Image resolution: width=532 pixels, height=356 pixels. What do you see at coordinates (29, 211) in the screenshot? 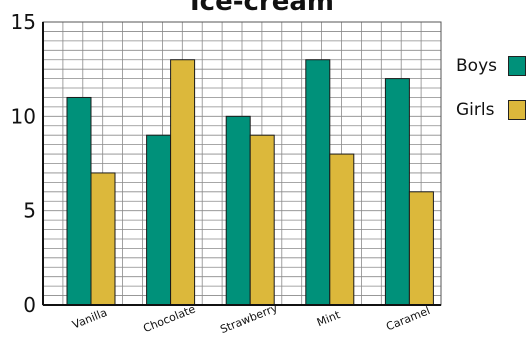
I see `y-tick-label: 5` at bounding box center [29, 211].